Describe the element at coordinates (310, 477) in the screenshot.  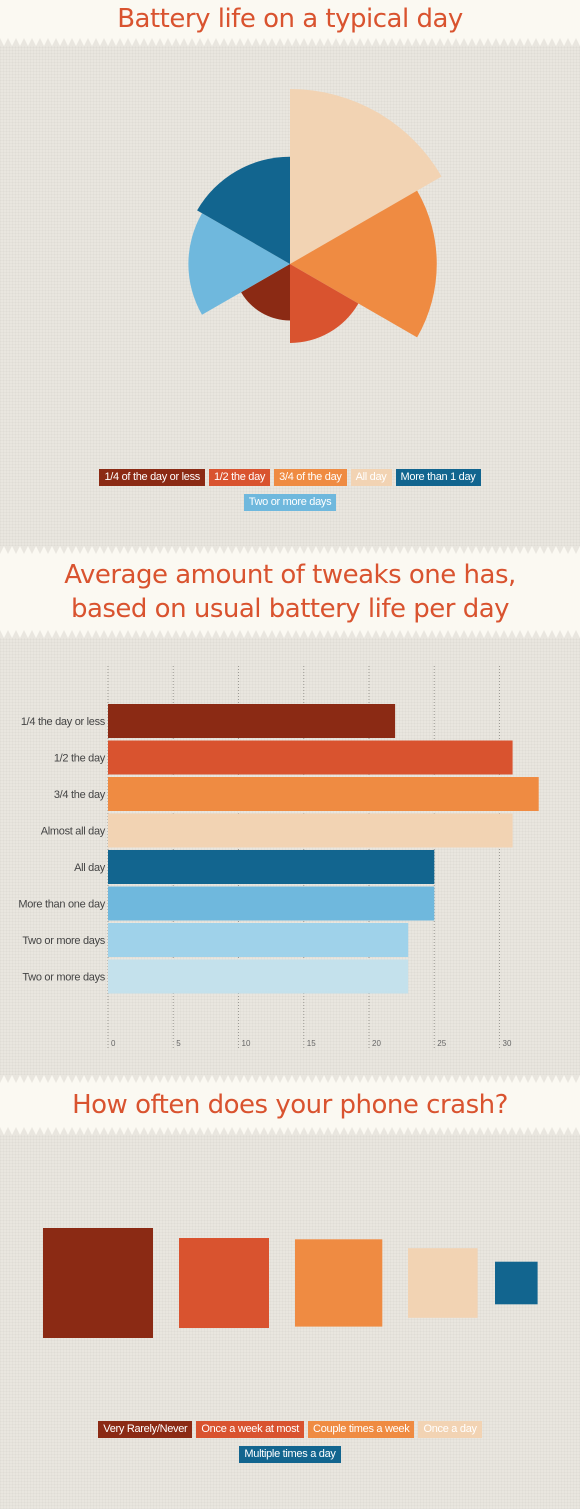
I see `legend-item: 3/4 of the day` at that location.